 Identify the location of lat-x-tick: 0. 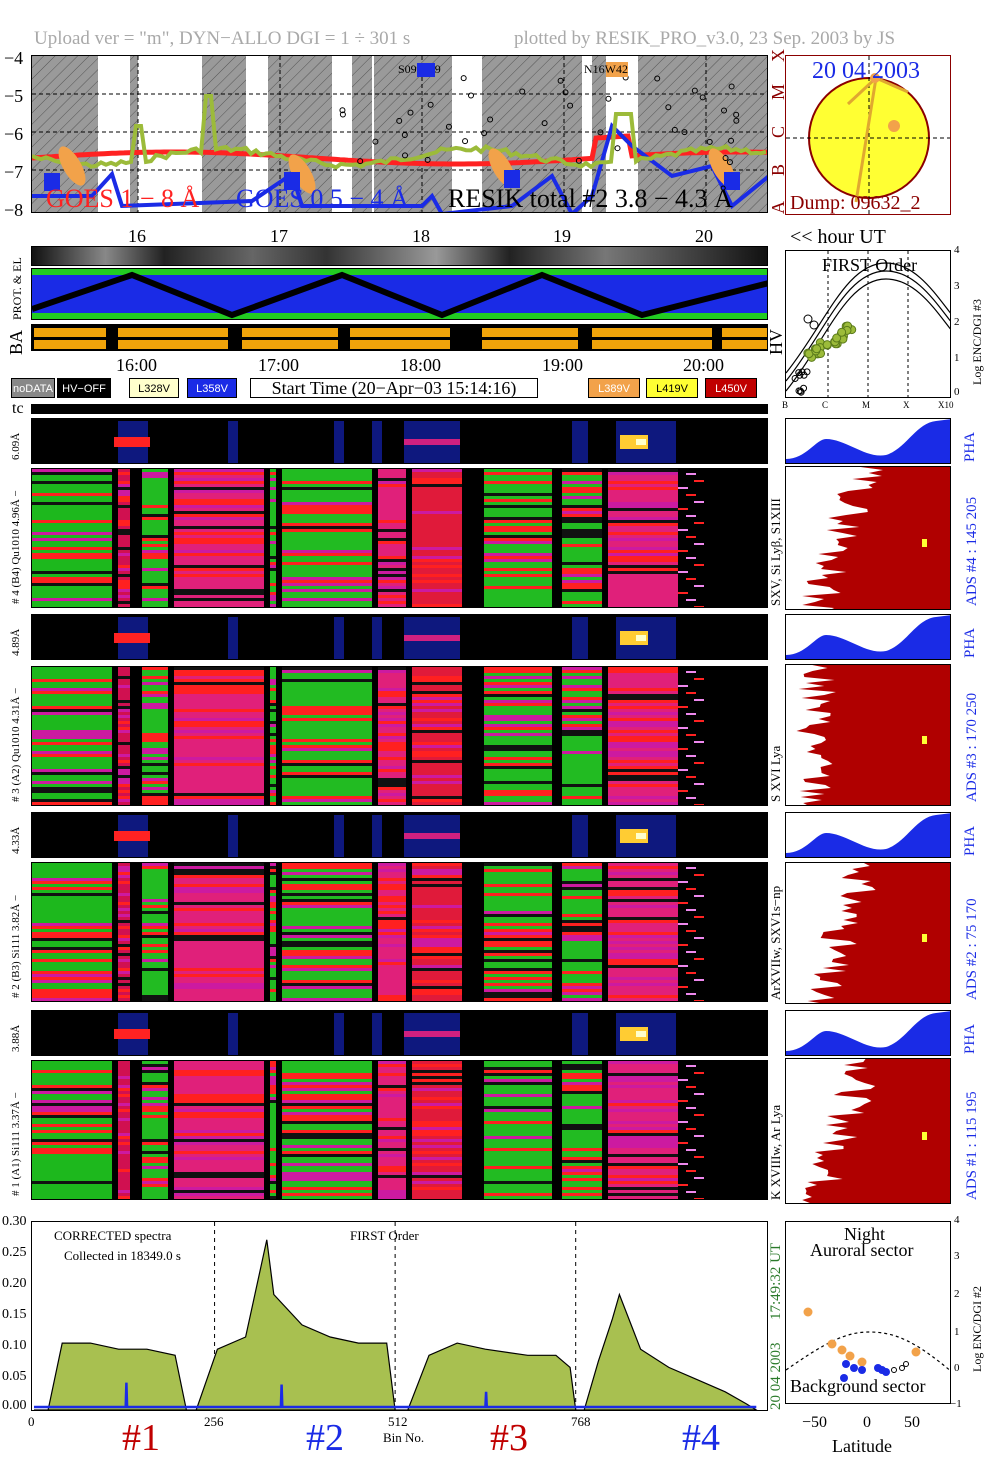
(867, 1422).